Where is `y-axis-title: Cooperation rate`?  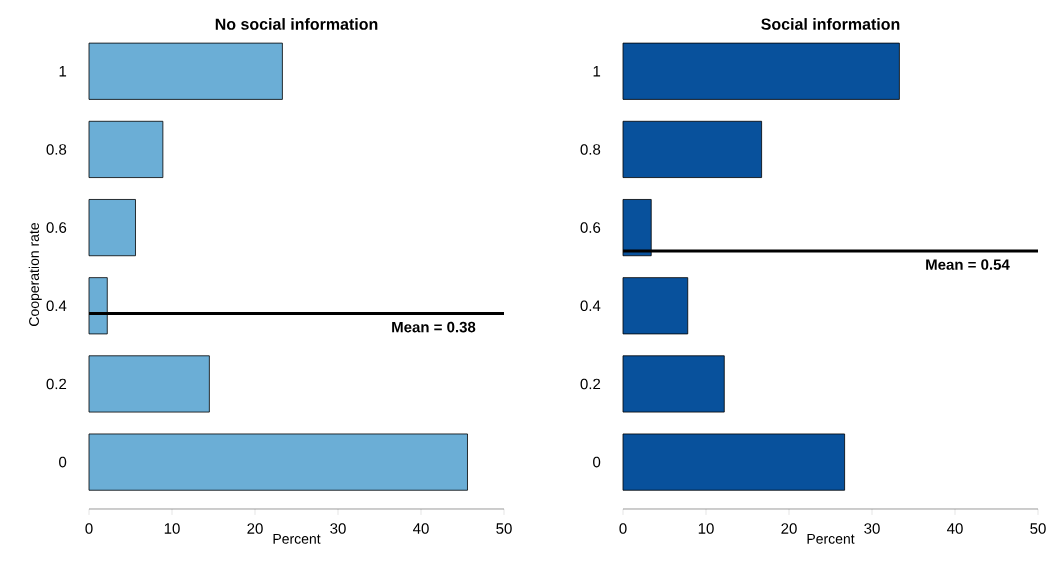
y-axis-title: Cooperation rate is located at coordinates (35, 274).